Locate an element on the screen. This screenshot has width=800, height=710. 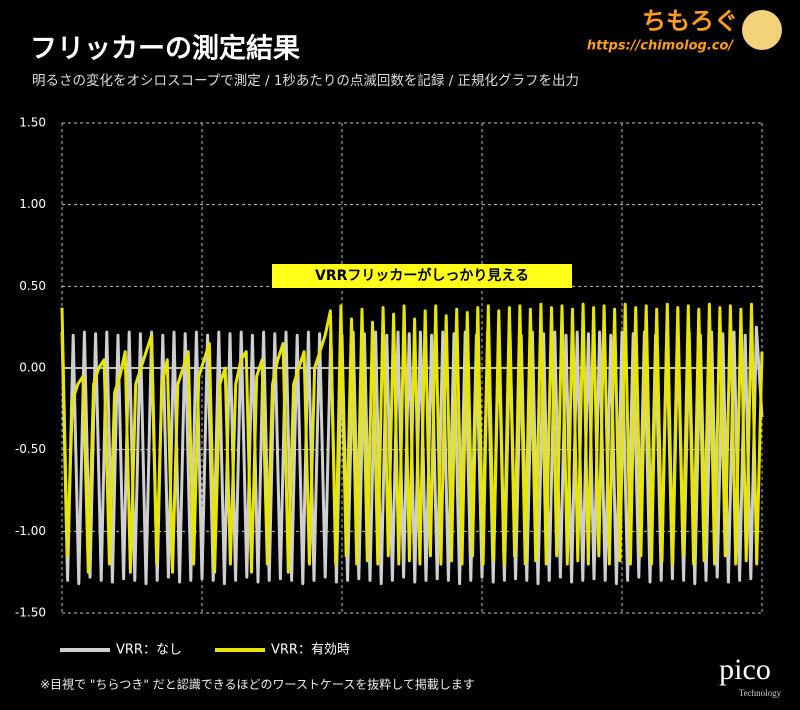
y-tick-label: -1.50 is located at coordinates (30, 613).